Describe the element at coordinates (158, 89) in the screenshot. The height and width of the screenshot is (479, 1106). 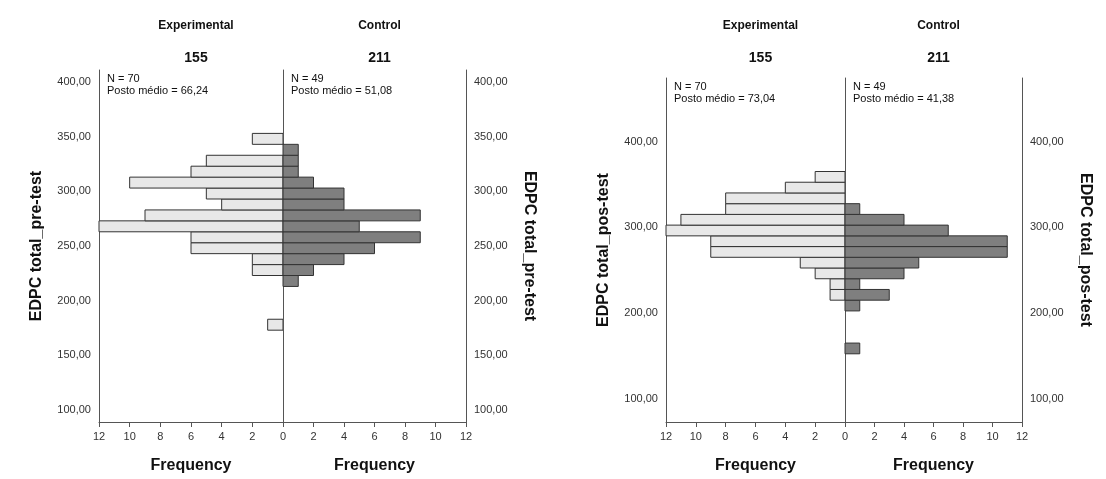
I see `annotation: Posto médio = 66,24` at that location.